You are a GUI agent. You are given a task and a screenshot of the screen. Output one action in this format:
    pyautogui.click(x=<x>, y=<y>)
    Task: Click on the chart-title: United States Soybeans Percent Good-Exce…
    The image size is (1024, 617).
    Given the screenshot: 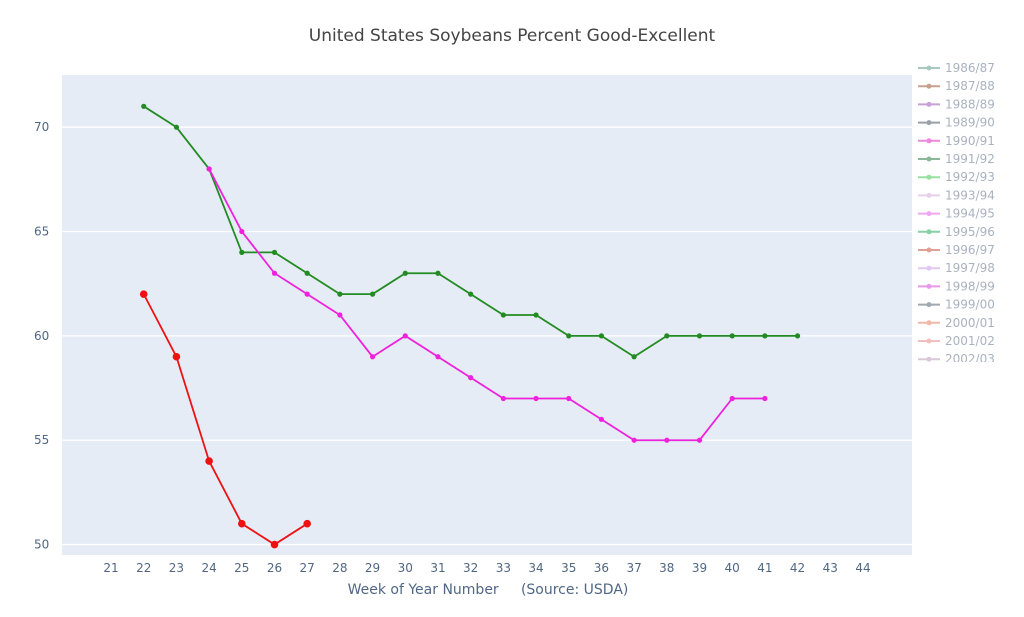 What is the action you would take?
    pyautogui.click(x=512, y=36)
    